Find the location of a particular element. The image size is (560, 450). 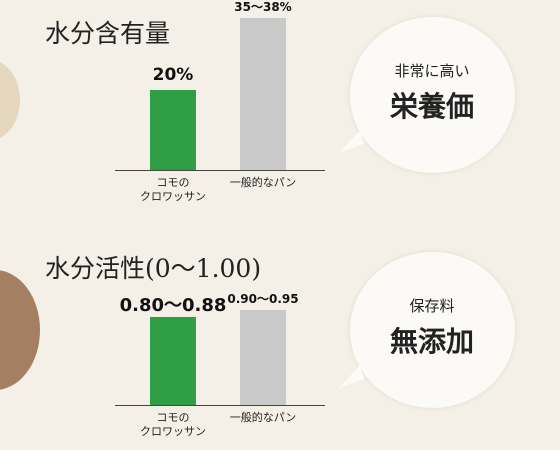

callout-text: 非常に高い is located at coordinates (432, 71).